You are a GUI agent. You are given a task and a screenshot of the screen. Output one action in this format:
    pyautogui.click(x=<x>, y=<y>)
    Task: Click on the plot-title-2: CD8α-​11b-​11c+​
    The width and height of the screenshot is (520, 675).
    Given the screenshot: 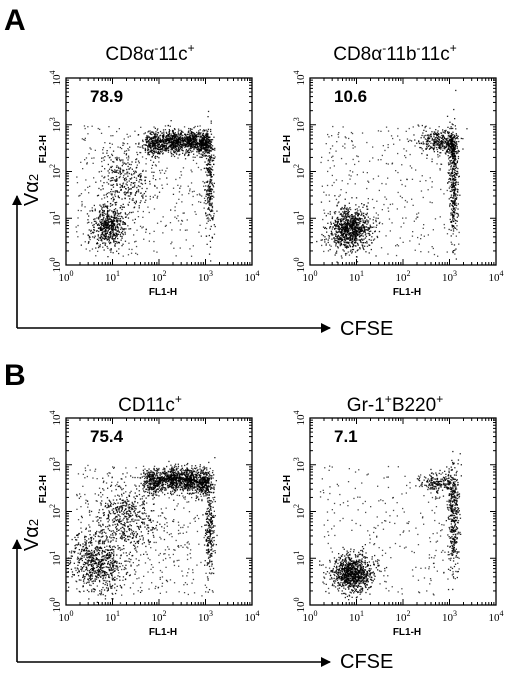 What is the action you would take?
    pyautogui.click(x=395, y=53)
    